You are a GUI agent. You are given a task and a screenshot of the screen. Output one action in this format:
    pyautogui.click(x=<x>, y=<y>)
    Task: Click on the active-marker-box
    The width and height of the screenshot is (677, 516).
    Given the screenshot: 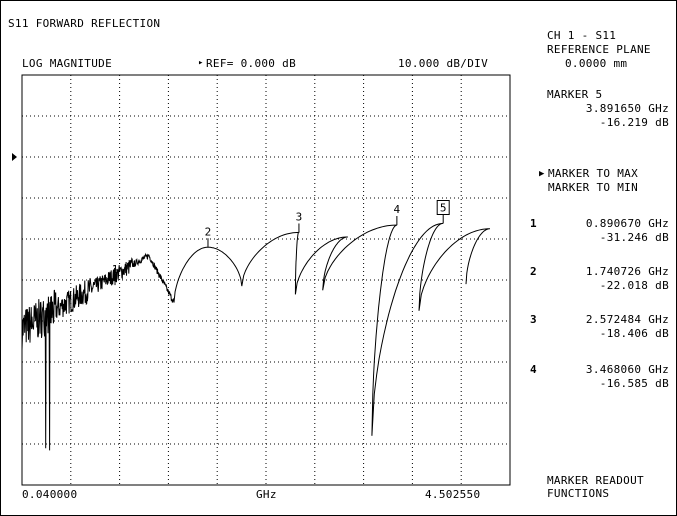 What is the action you would take?
    pyautogui.click(x=443, y=207)
    